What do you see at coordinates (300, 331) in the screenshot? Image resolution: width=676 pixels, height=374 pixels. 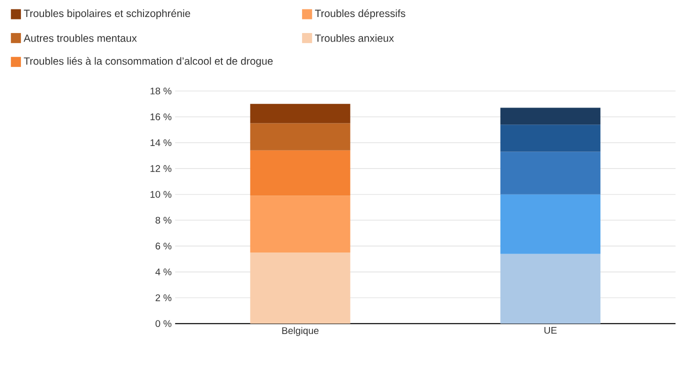 I see `x-tick-label: Belgique` at bounding box center [300, 331].